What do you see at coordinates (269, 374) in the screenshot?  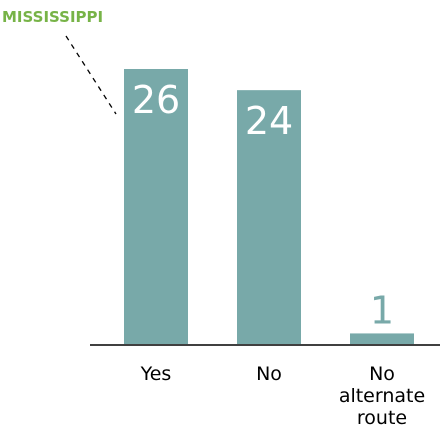 I see `category-label-1: No` at bounding box center [269, 374].